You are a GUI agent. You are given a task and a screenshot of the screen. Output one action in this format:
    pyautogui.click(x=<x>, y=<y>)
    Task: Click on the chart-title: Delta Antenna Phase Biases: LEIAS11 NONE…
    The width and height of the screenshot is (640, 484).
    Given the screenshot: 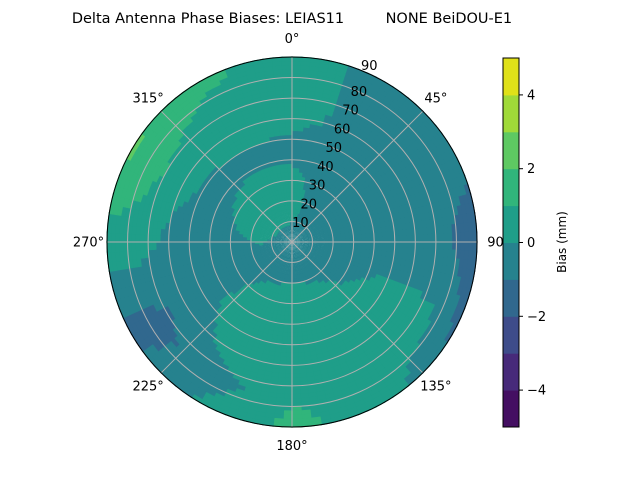 What is the action you would take?
    pyautogui.click(x=292, y=19)
    